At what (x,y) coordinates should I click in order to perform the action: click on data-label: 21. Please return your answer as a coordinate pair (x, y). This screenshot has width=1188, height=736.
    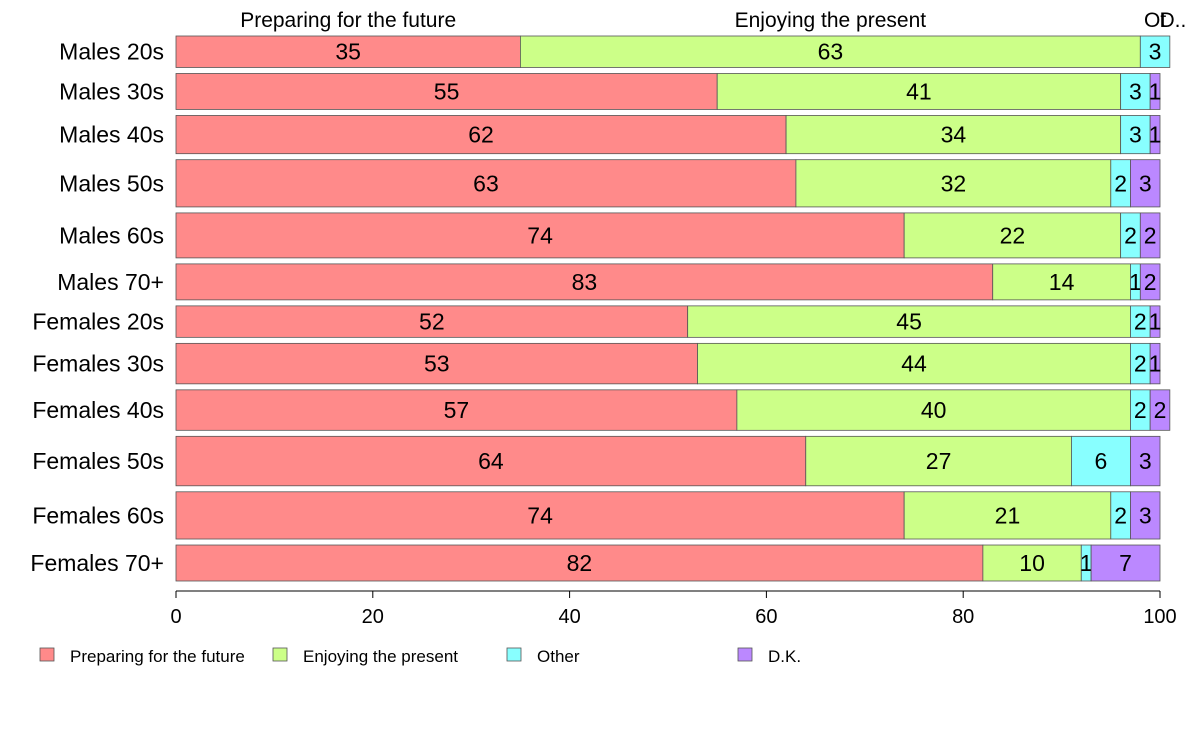
    Looking at the image, I should click on (1008, 515).